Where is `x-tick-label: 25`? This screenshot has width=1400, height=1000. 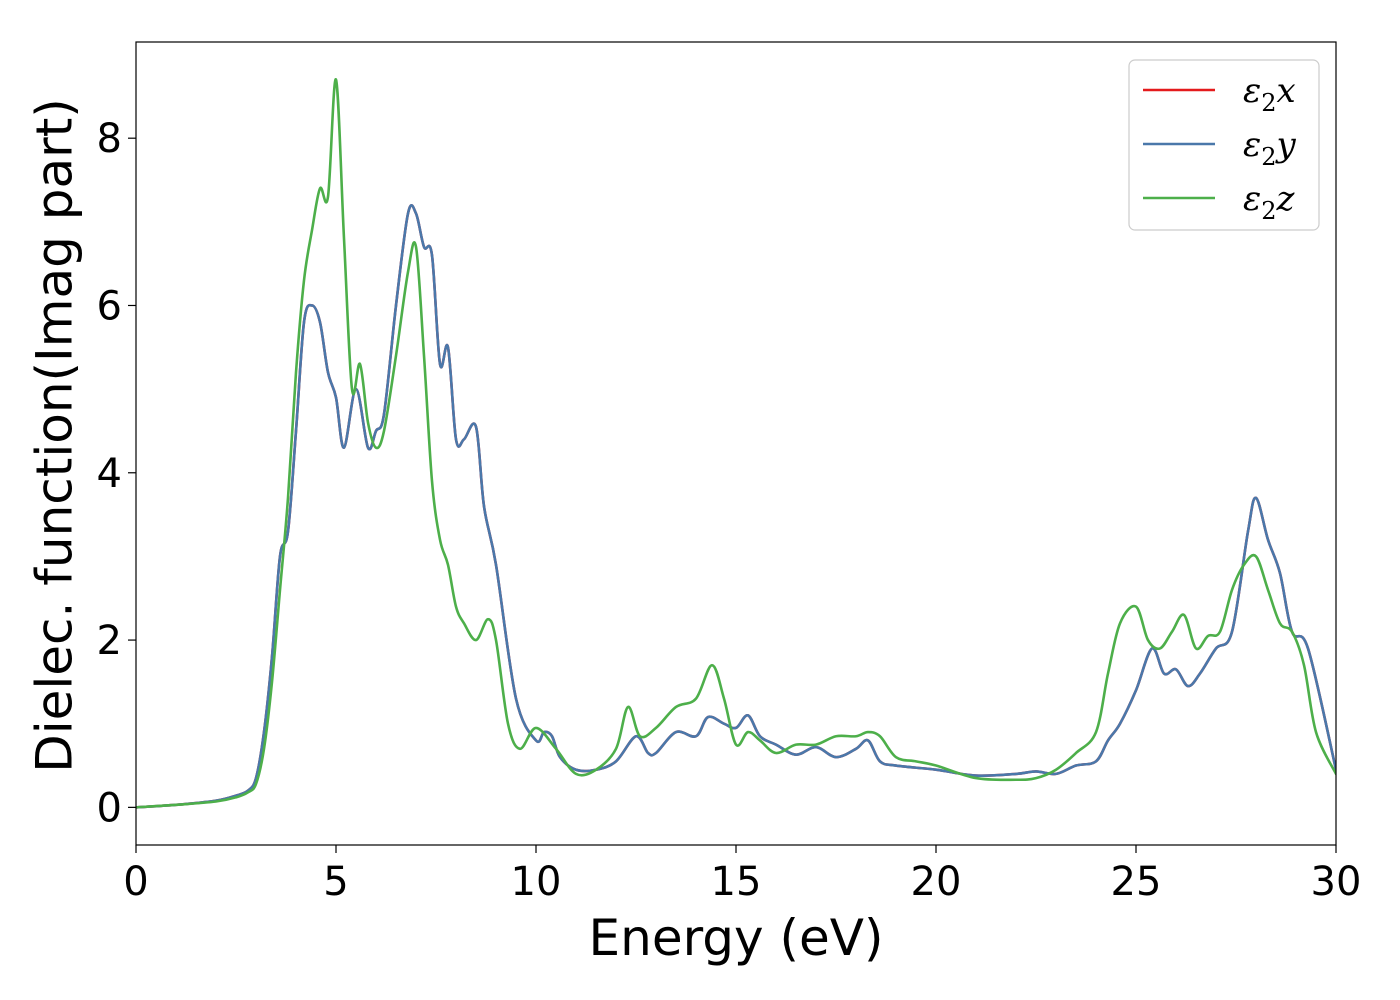 x-tick-label: 25 is located at coordinates (1136, 882).